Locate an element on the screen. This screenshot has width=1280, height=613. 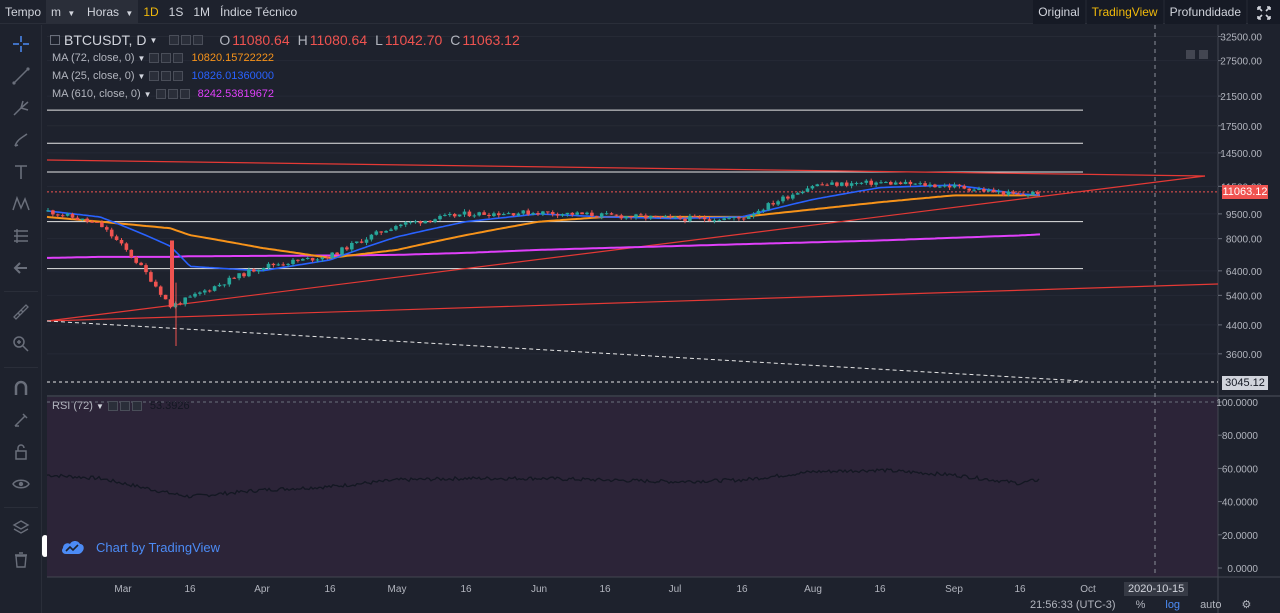
pattern-icon is located at coordinates (21, 204).